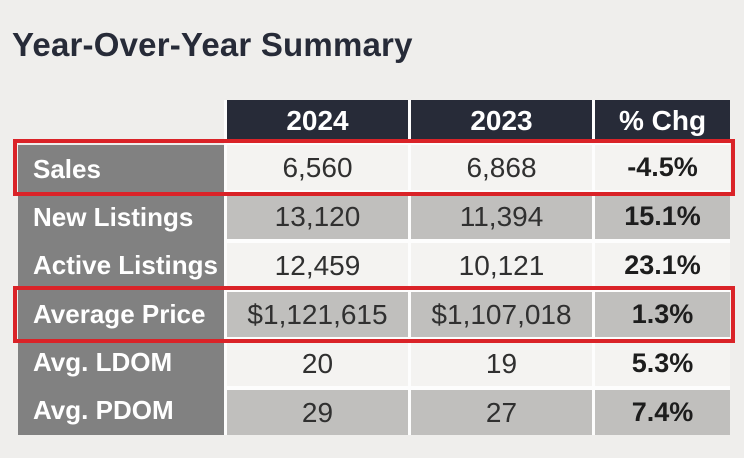 Image resolution: width=744 pixels, height=458 pixels. Describe the element at coordinates (67, 168) in the screenshot. I see `row-label-sales: Sales` at that location.